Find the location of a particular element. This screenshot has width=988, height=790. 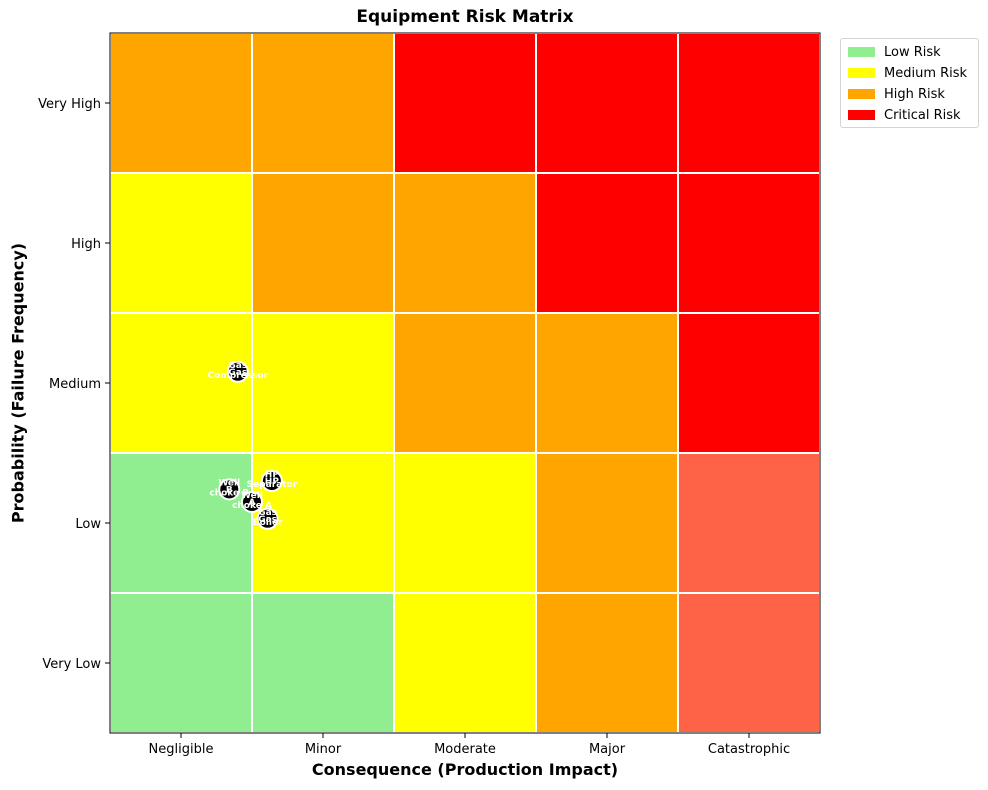

y-tick-label: Very High is located at coordinates (69, 104).